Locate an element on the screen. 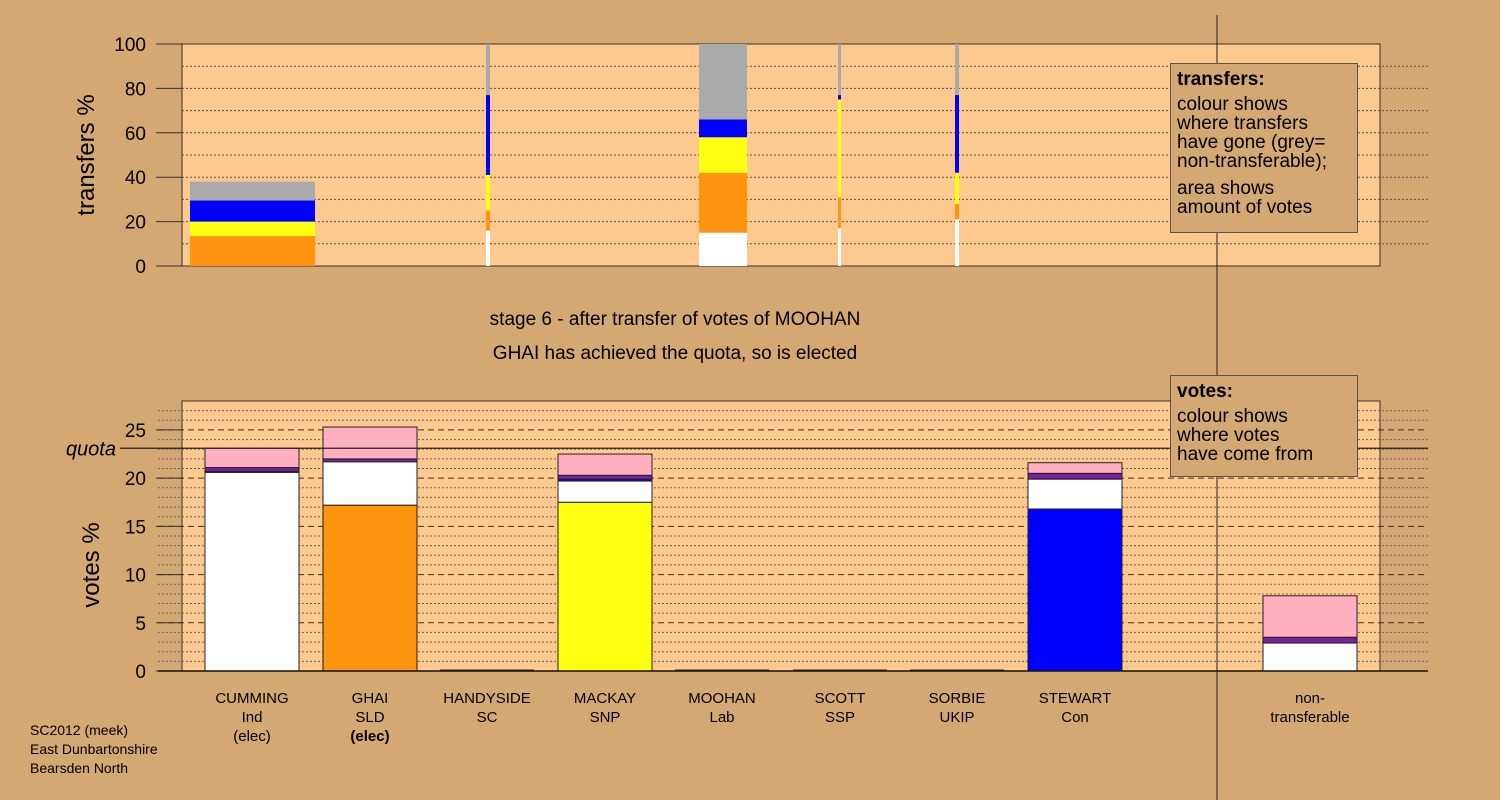 The width and height of the screenshot is (1500, 800). votes-tick-label: 0 is located at coordinates (140, 672).